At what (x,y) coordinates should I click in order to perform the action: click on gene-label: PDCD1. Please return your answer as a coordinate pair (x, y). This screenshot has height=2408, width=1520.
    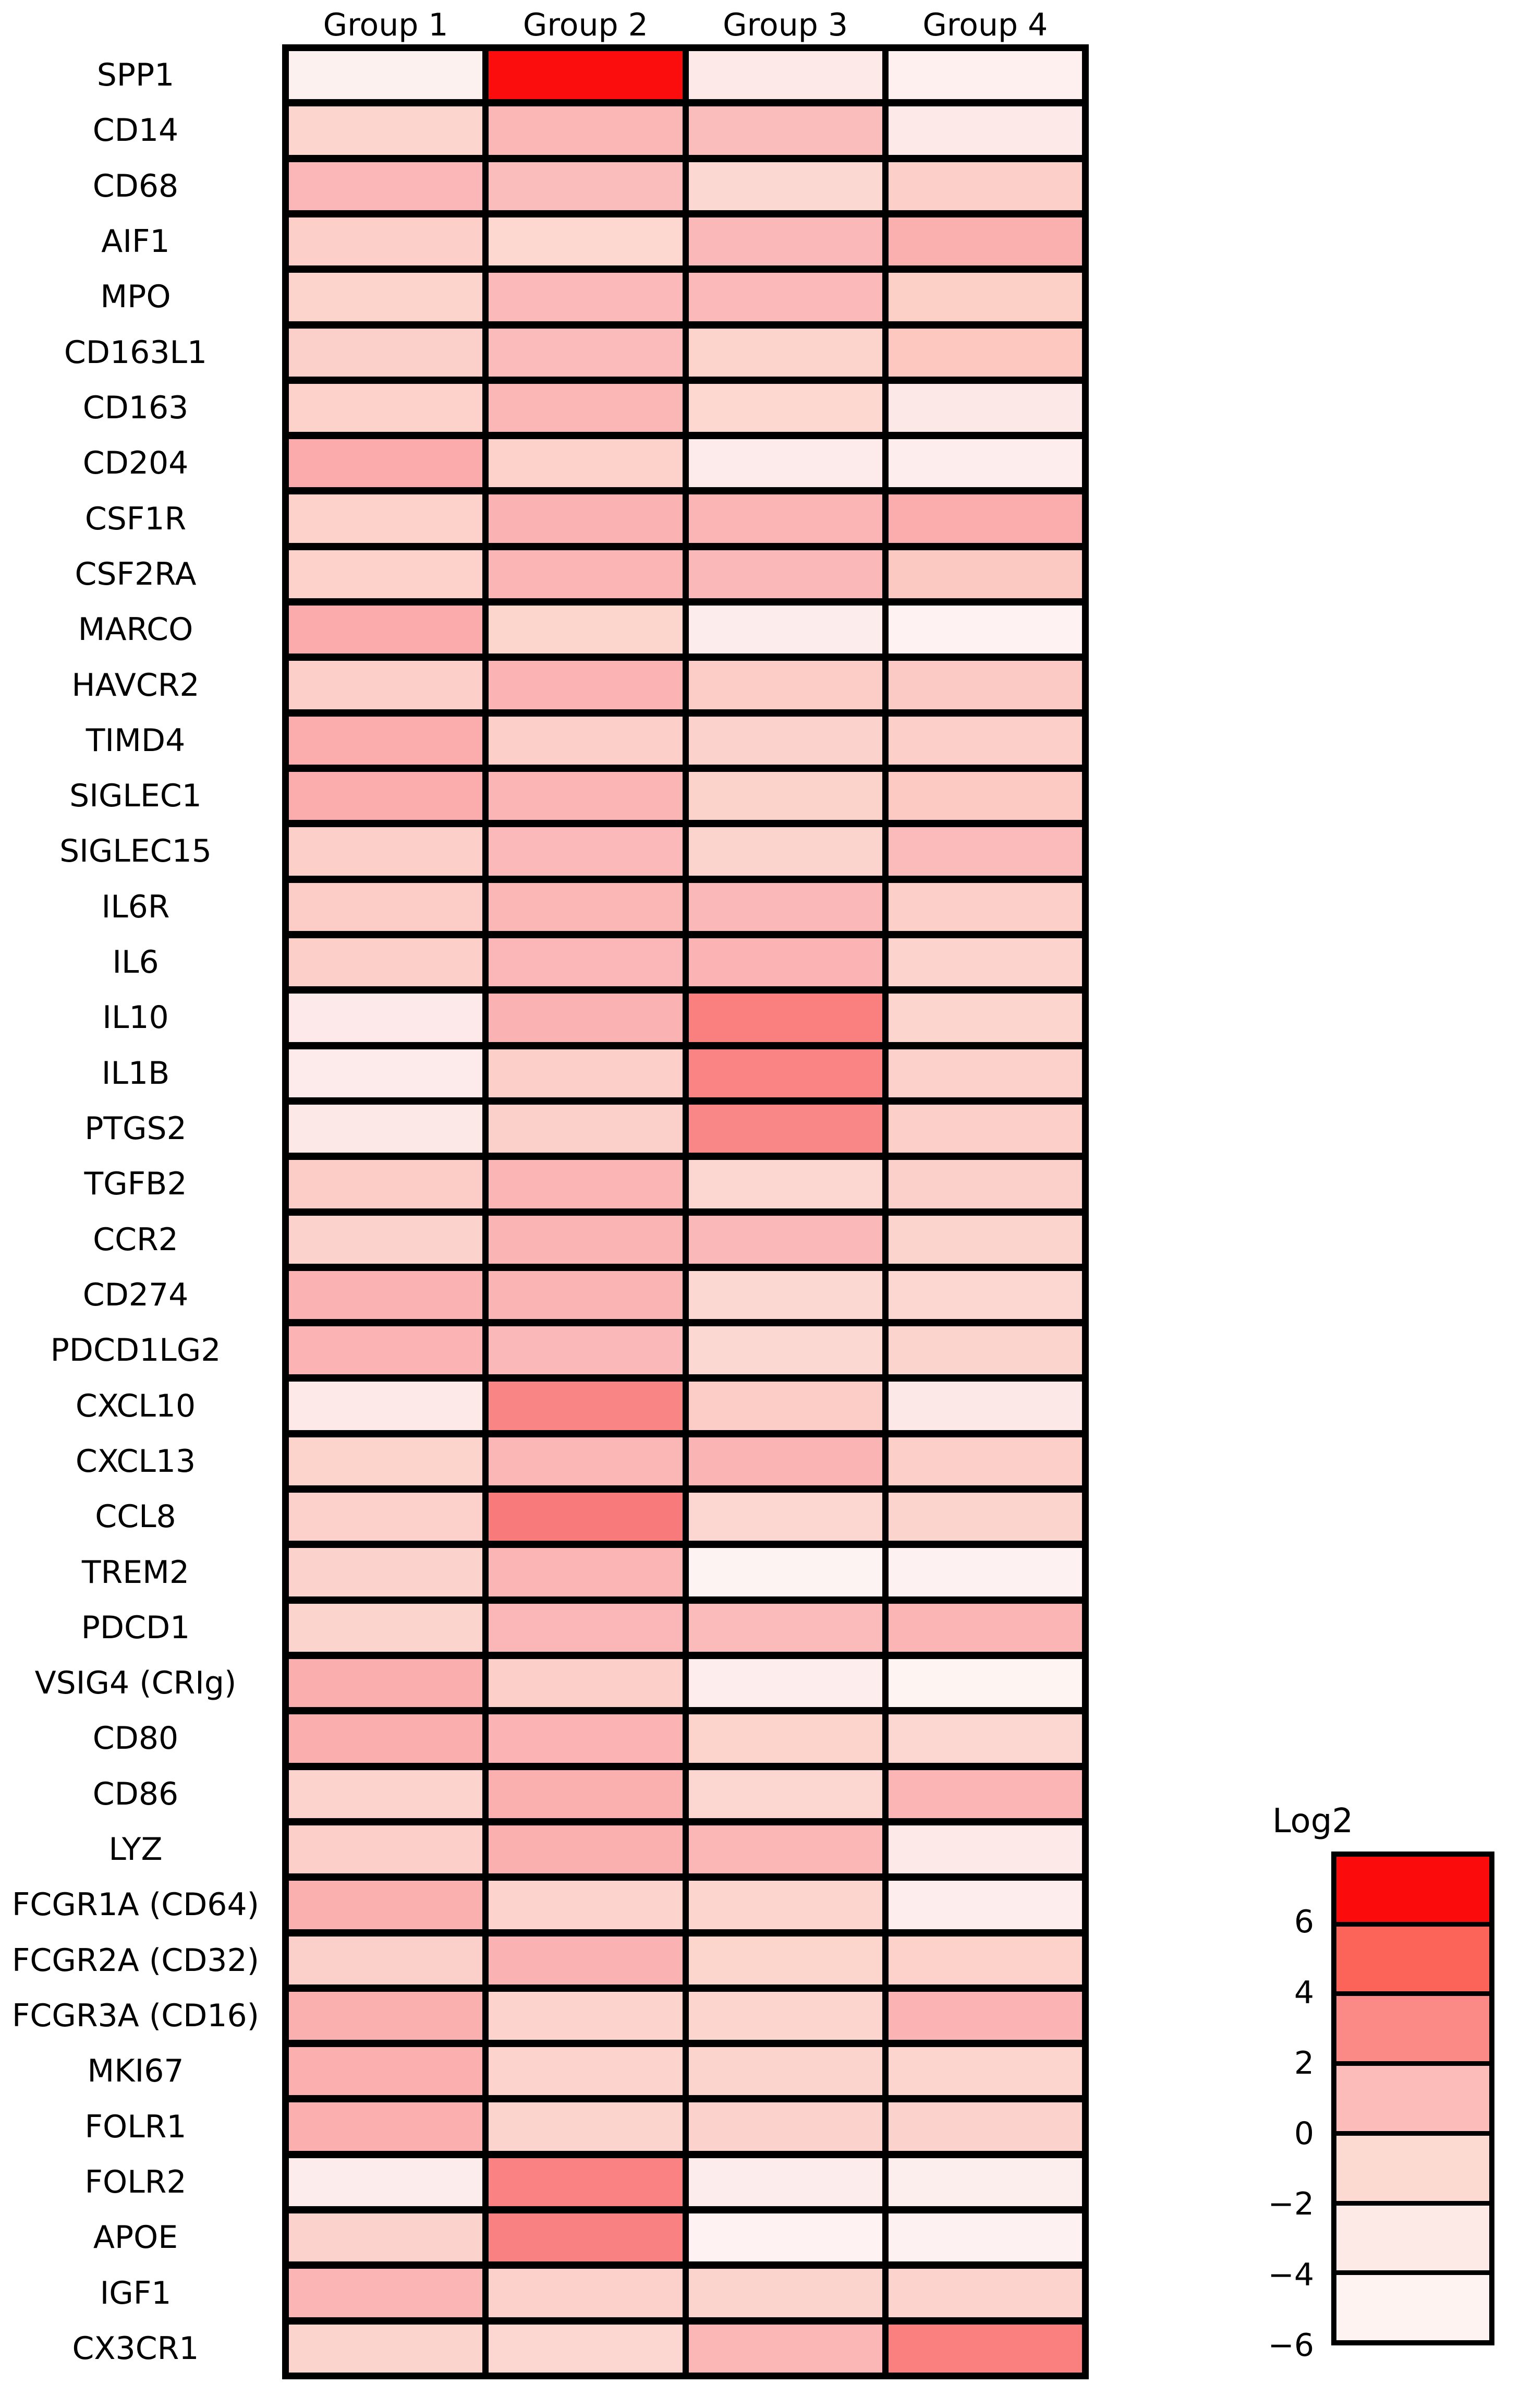
    Looking at the image, I should click on (136, 1628).